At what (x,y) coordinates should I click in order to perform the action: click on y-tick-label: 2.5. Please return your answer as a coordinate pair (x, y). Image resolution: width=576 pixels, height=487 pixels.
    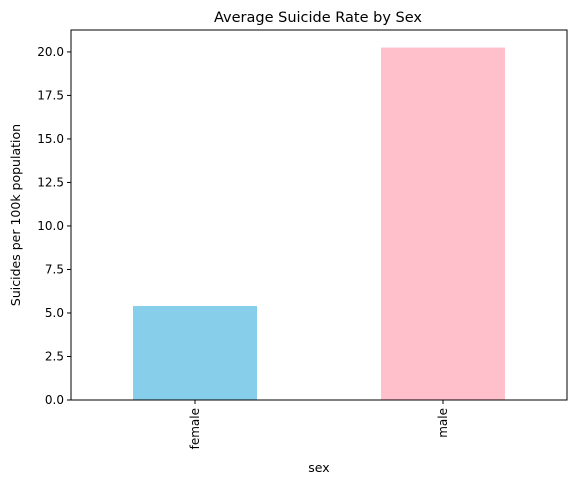
    Looking at the image, I should click on (54, 356).